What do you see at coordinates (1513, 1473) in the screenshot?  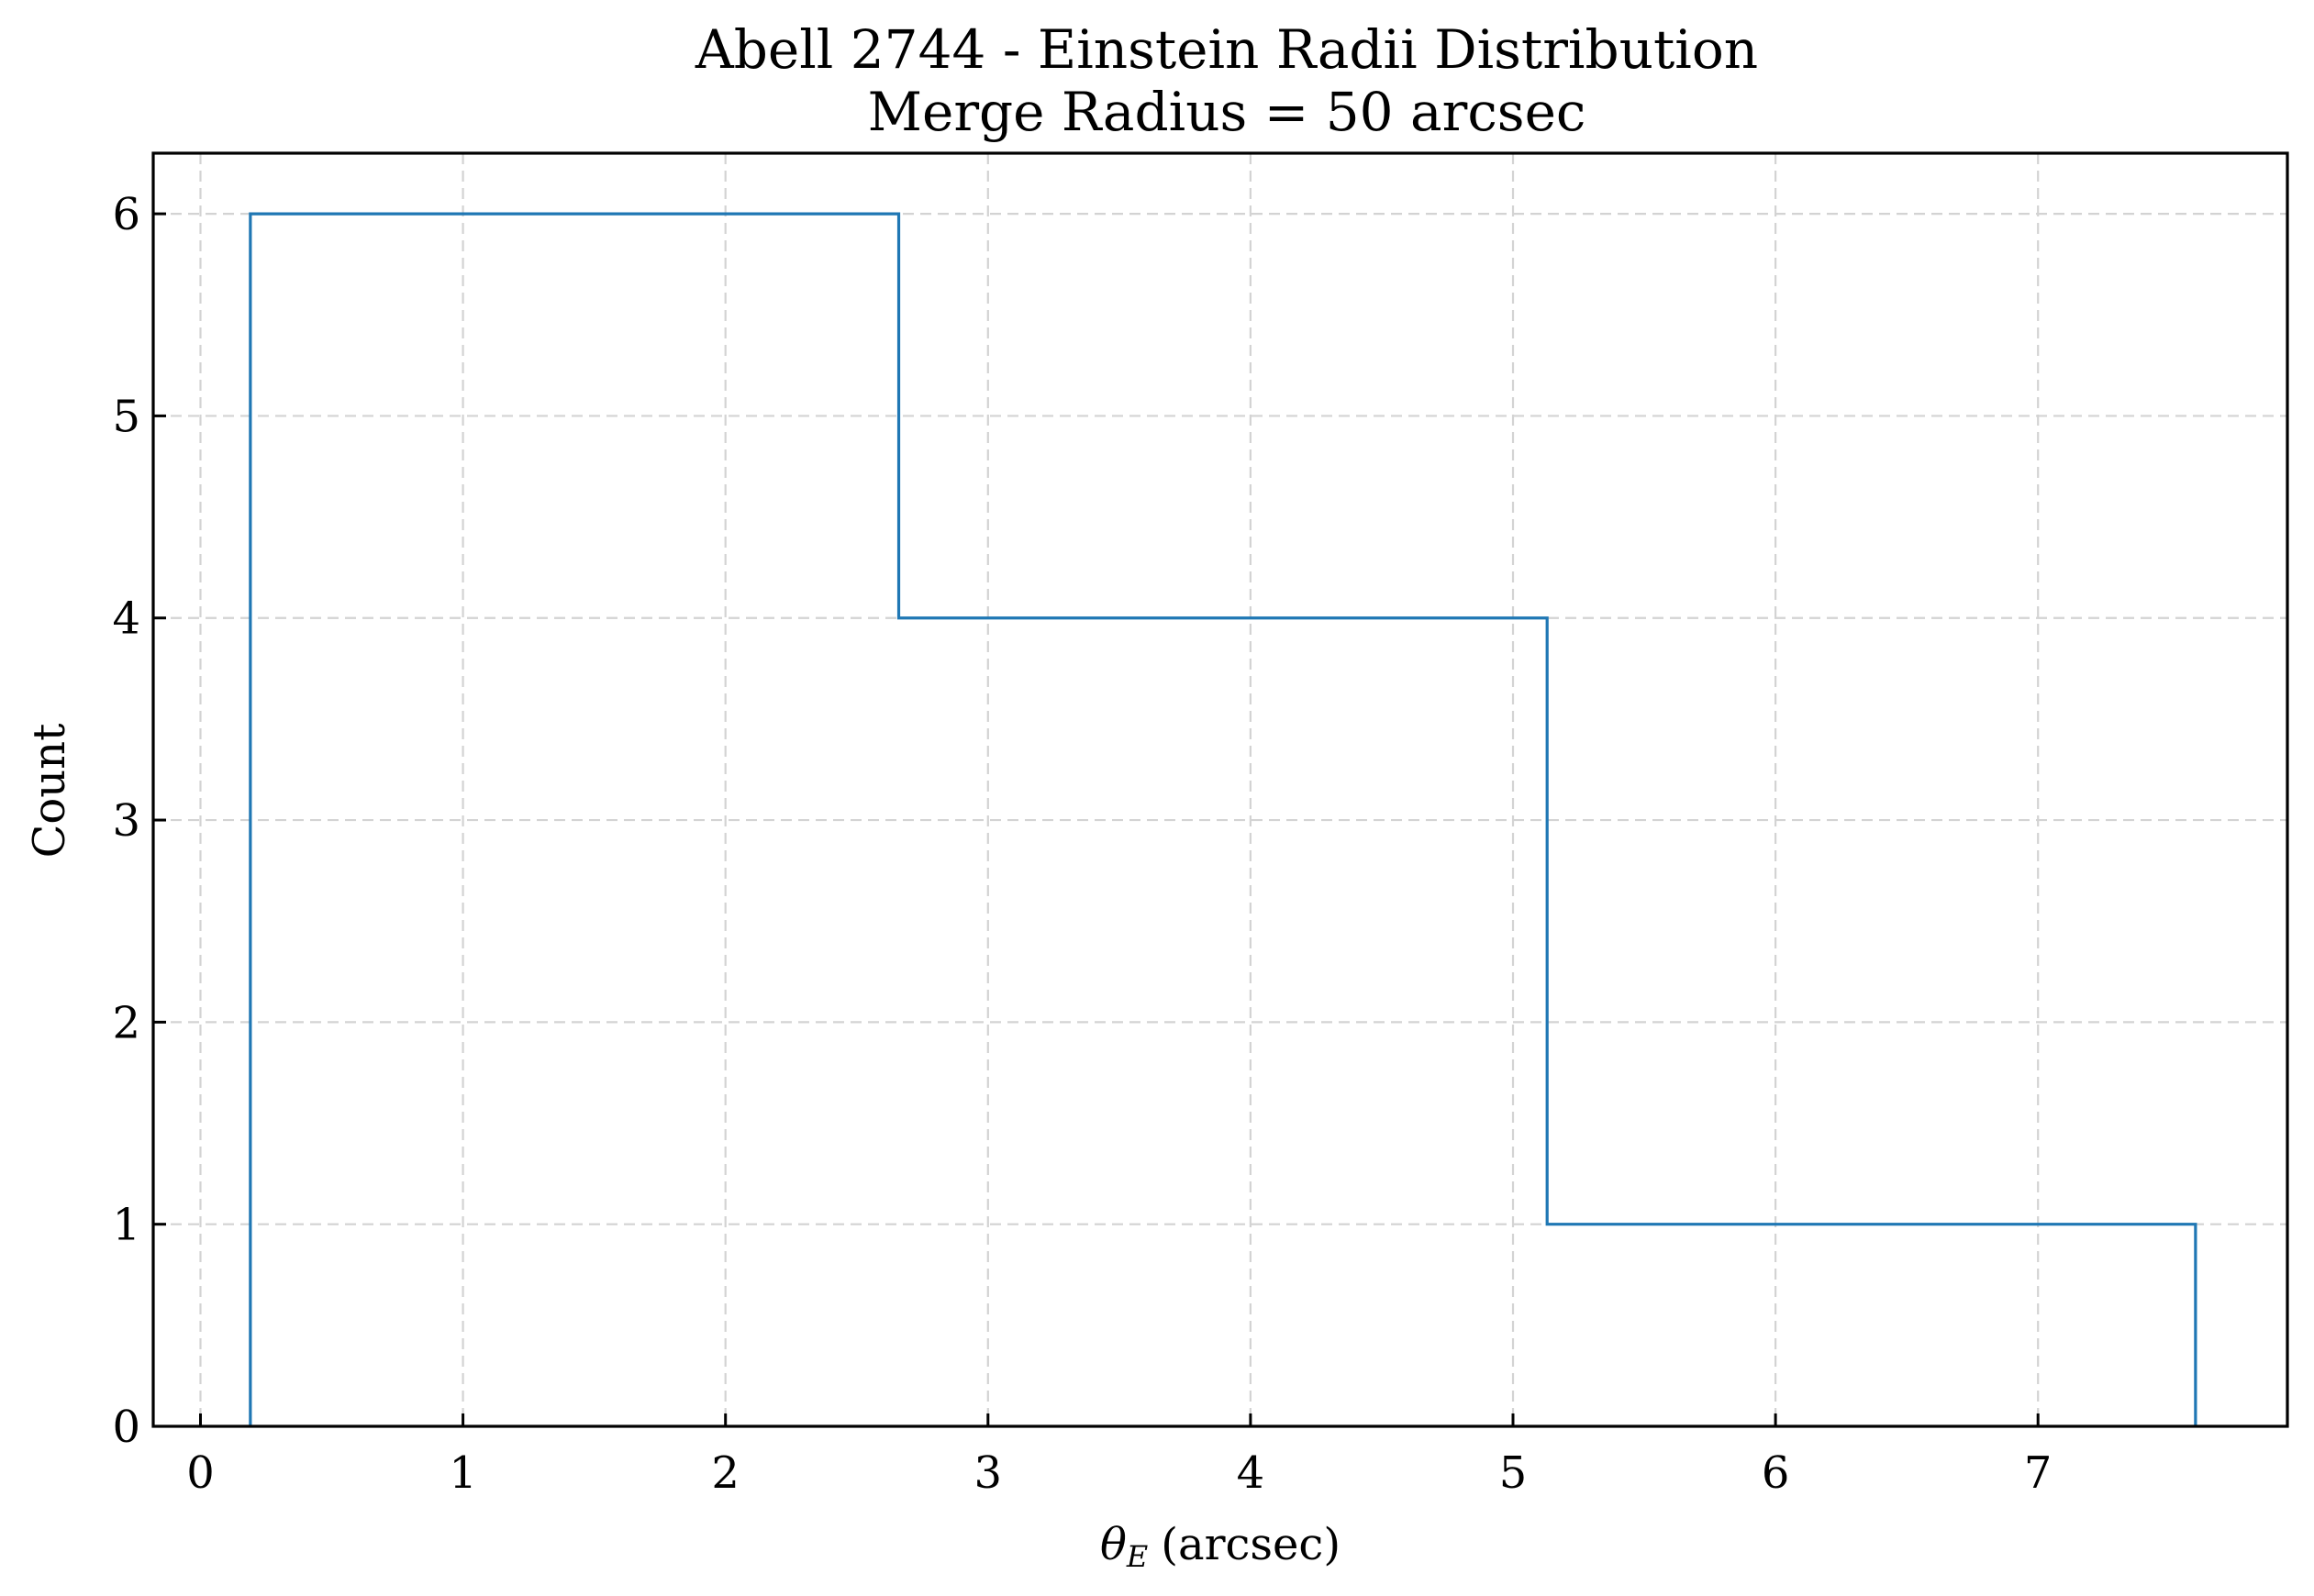 I see `x-tick-label: 5` at bounding box center [1513, 1473].